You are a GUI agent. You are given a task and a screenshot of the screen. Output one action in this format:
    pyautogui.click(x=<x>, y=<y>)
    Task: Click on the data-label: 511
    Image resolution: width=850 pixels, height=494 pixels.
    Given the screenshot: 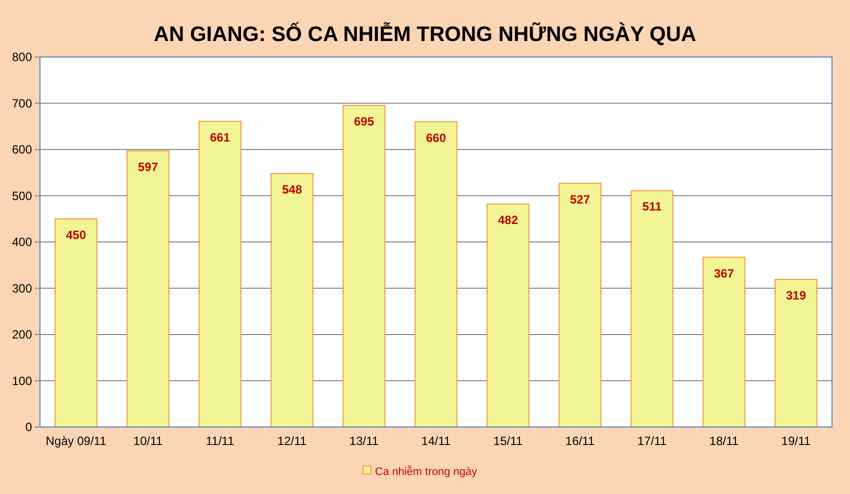 What is the action you would take?
    pyautogui.click(x=652, y=207)
    